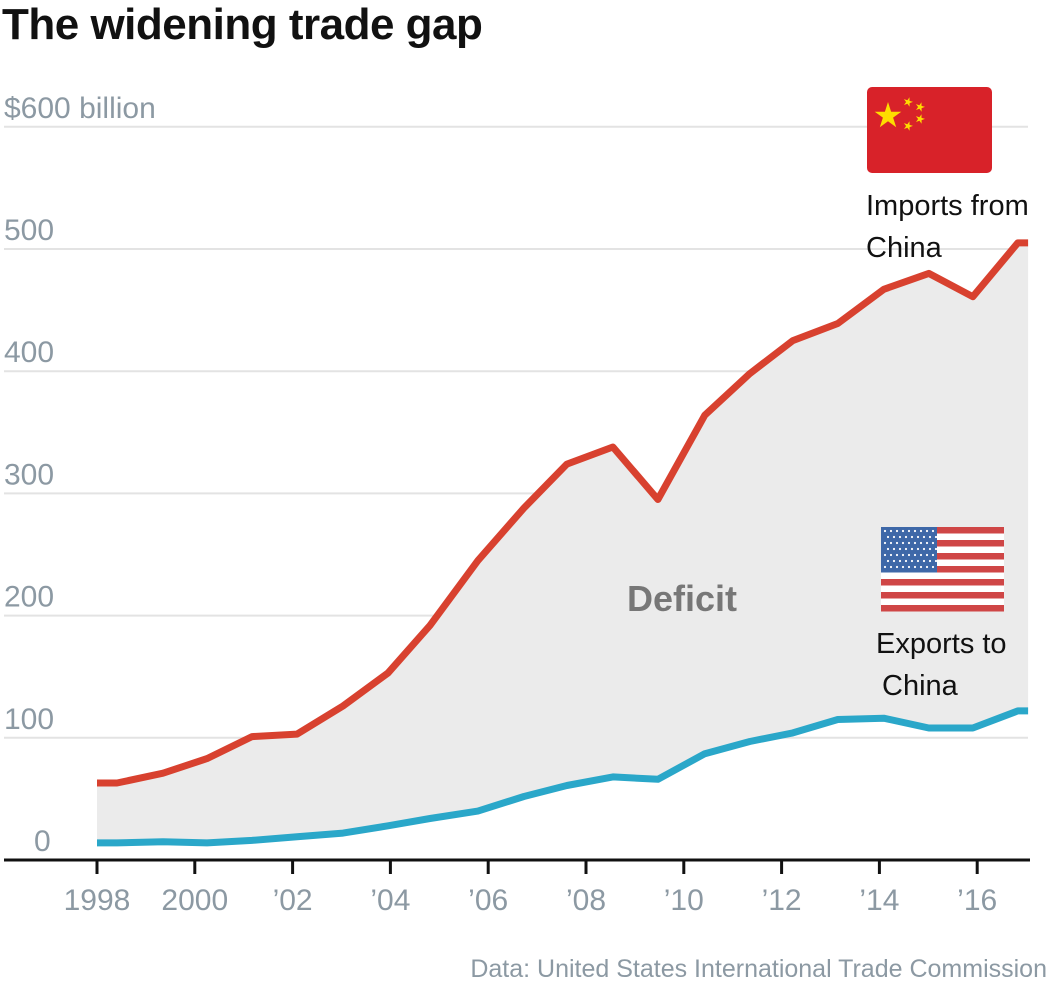 This screenshot has width=1057, height=984. Describe the element at coordinates (879, 900) in the screenshot. I see `x-tick-label: ’14` at that location.